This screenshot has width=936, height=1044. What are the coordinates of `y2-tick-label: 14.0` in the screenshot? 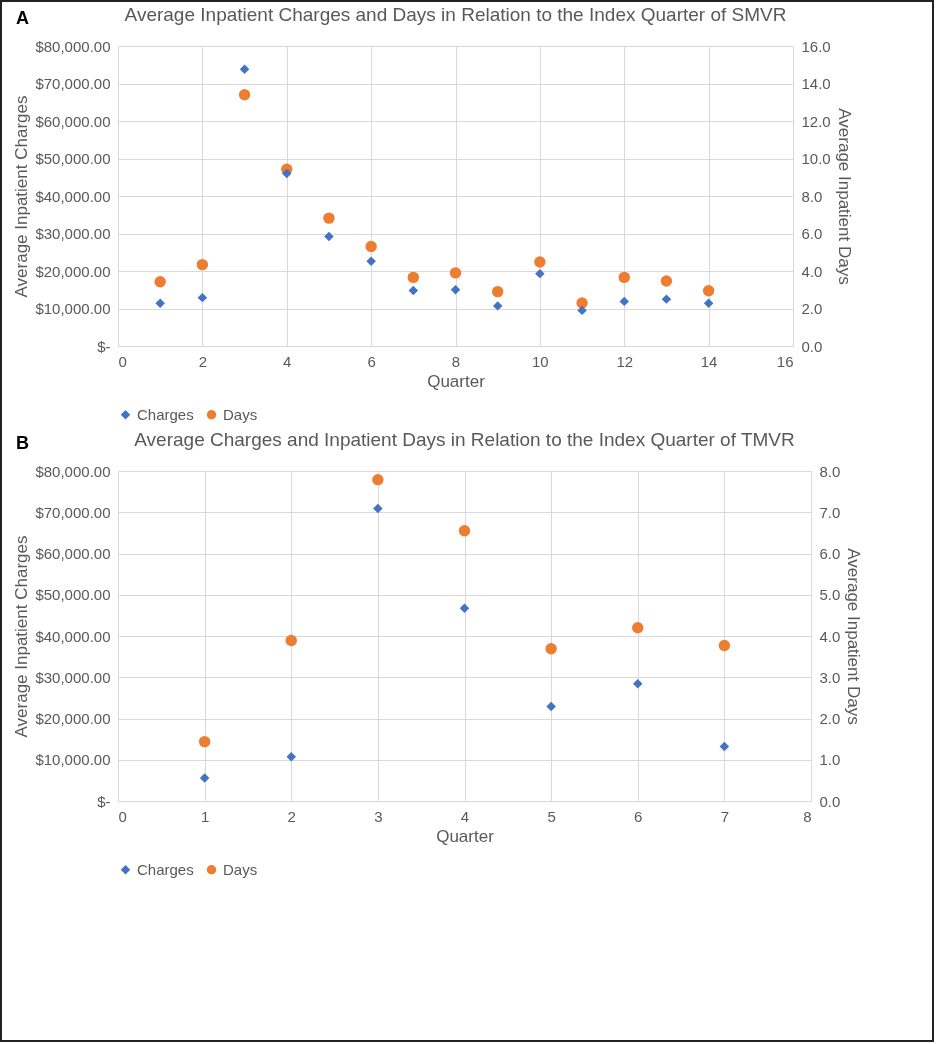 It's located at (816, 83).